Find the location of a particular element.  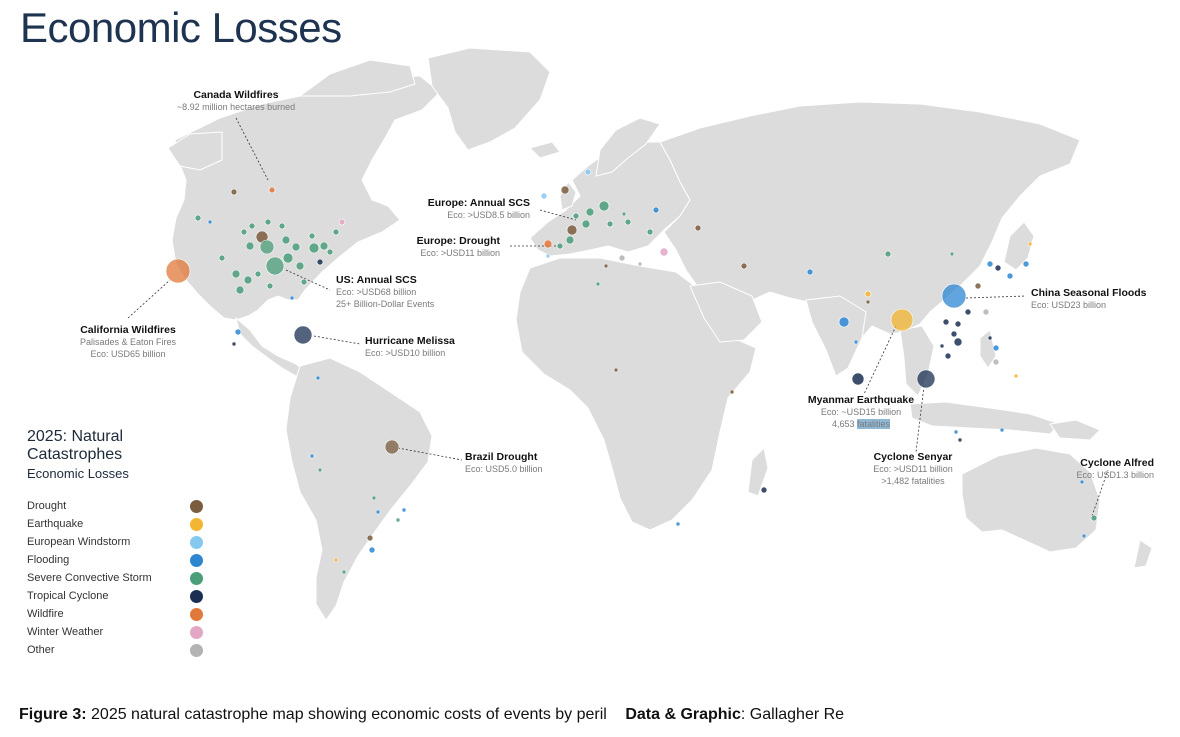

annotation-cyclone-alfred: Cyclone Alfred Eco: USD1.3 billion is located at coordinates (1114, 469).